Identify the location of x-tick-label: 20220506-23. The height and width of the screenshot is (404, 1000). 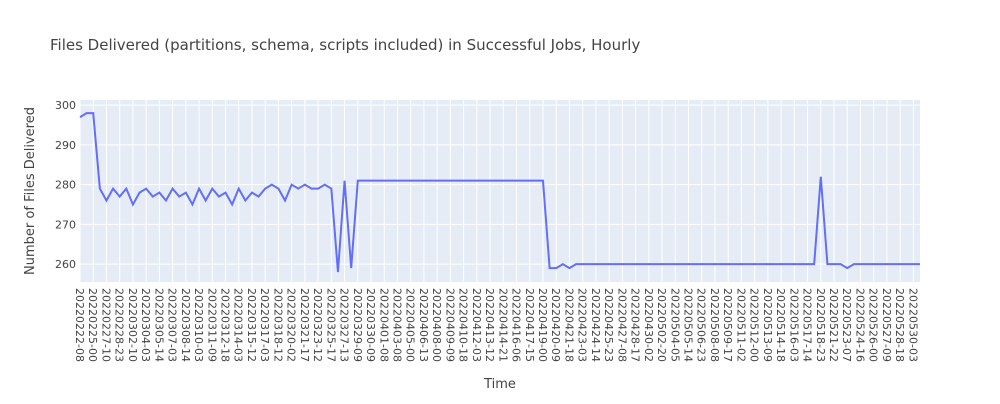
(701, 325).